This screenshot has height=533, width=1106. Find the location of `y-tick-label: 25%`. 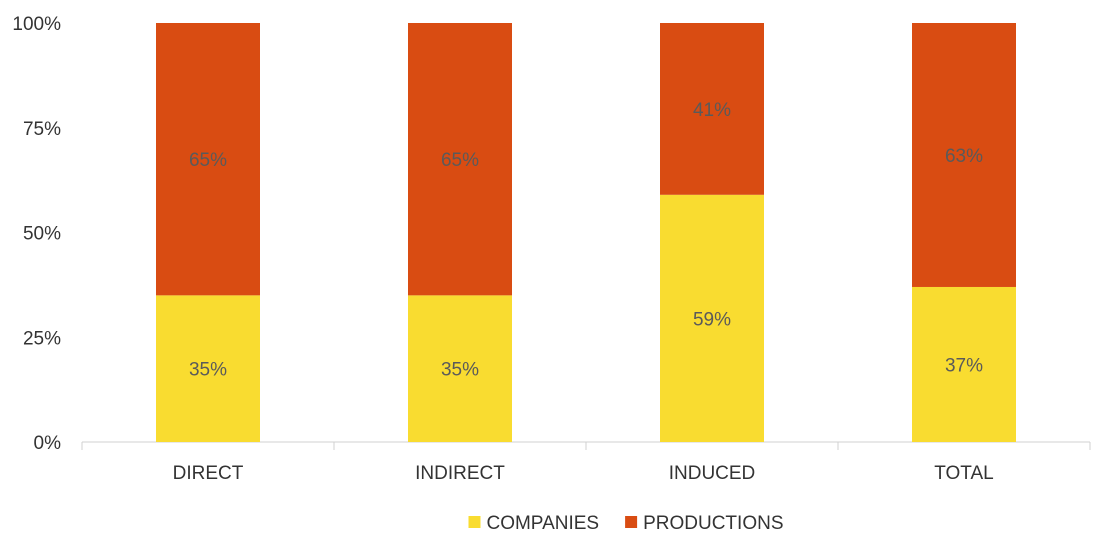

y-tick-label: 25% is located at coordinates (42, 338).